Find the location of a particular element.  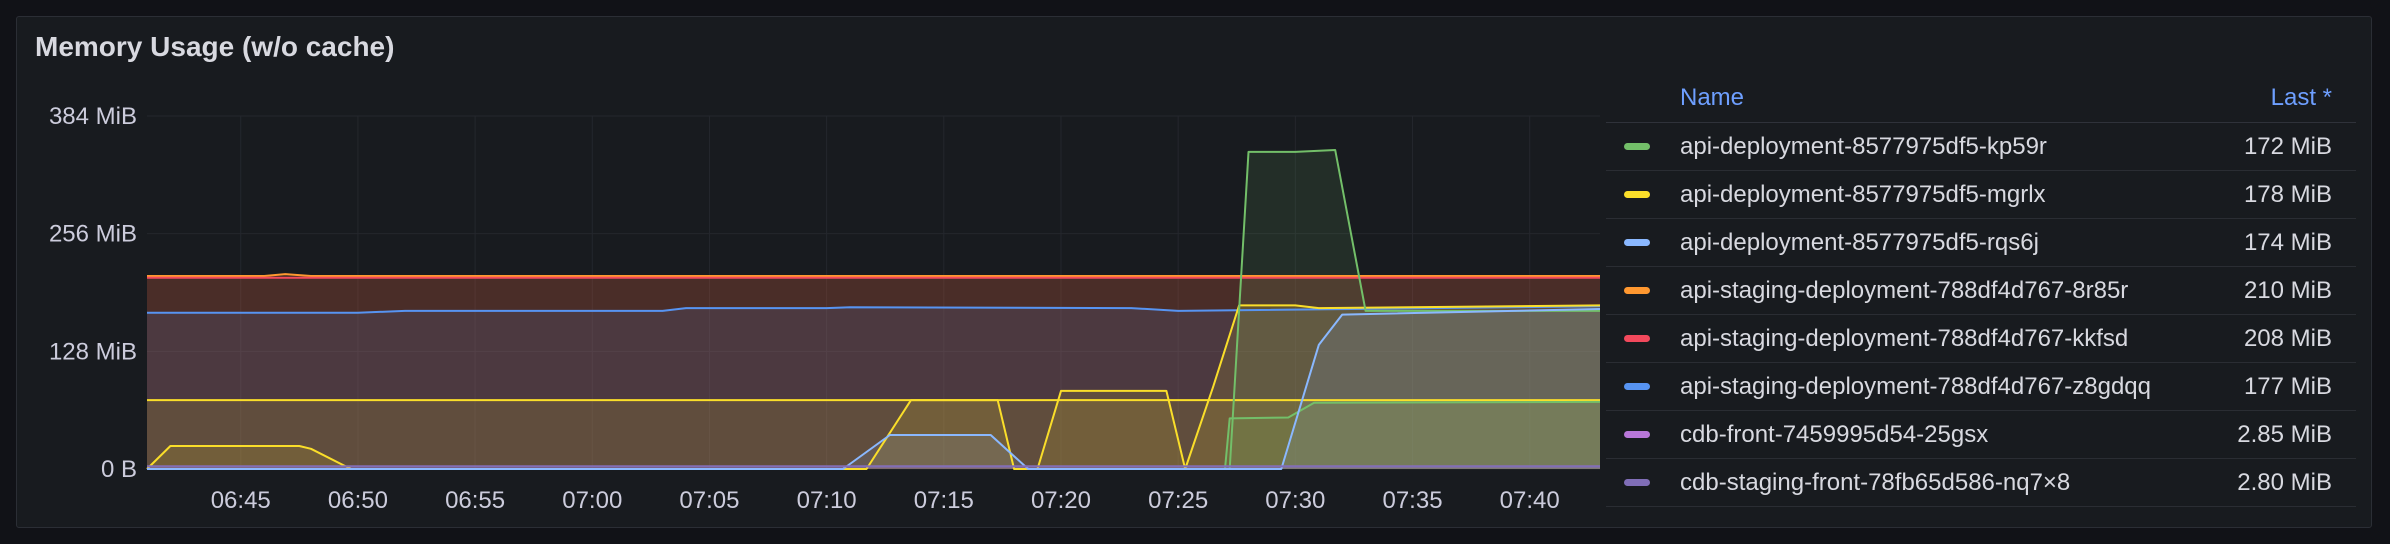

x-tick-label: 07:40 is located at coordinates (1530, 500).